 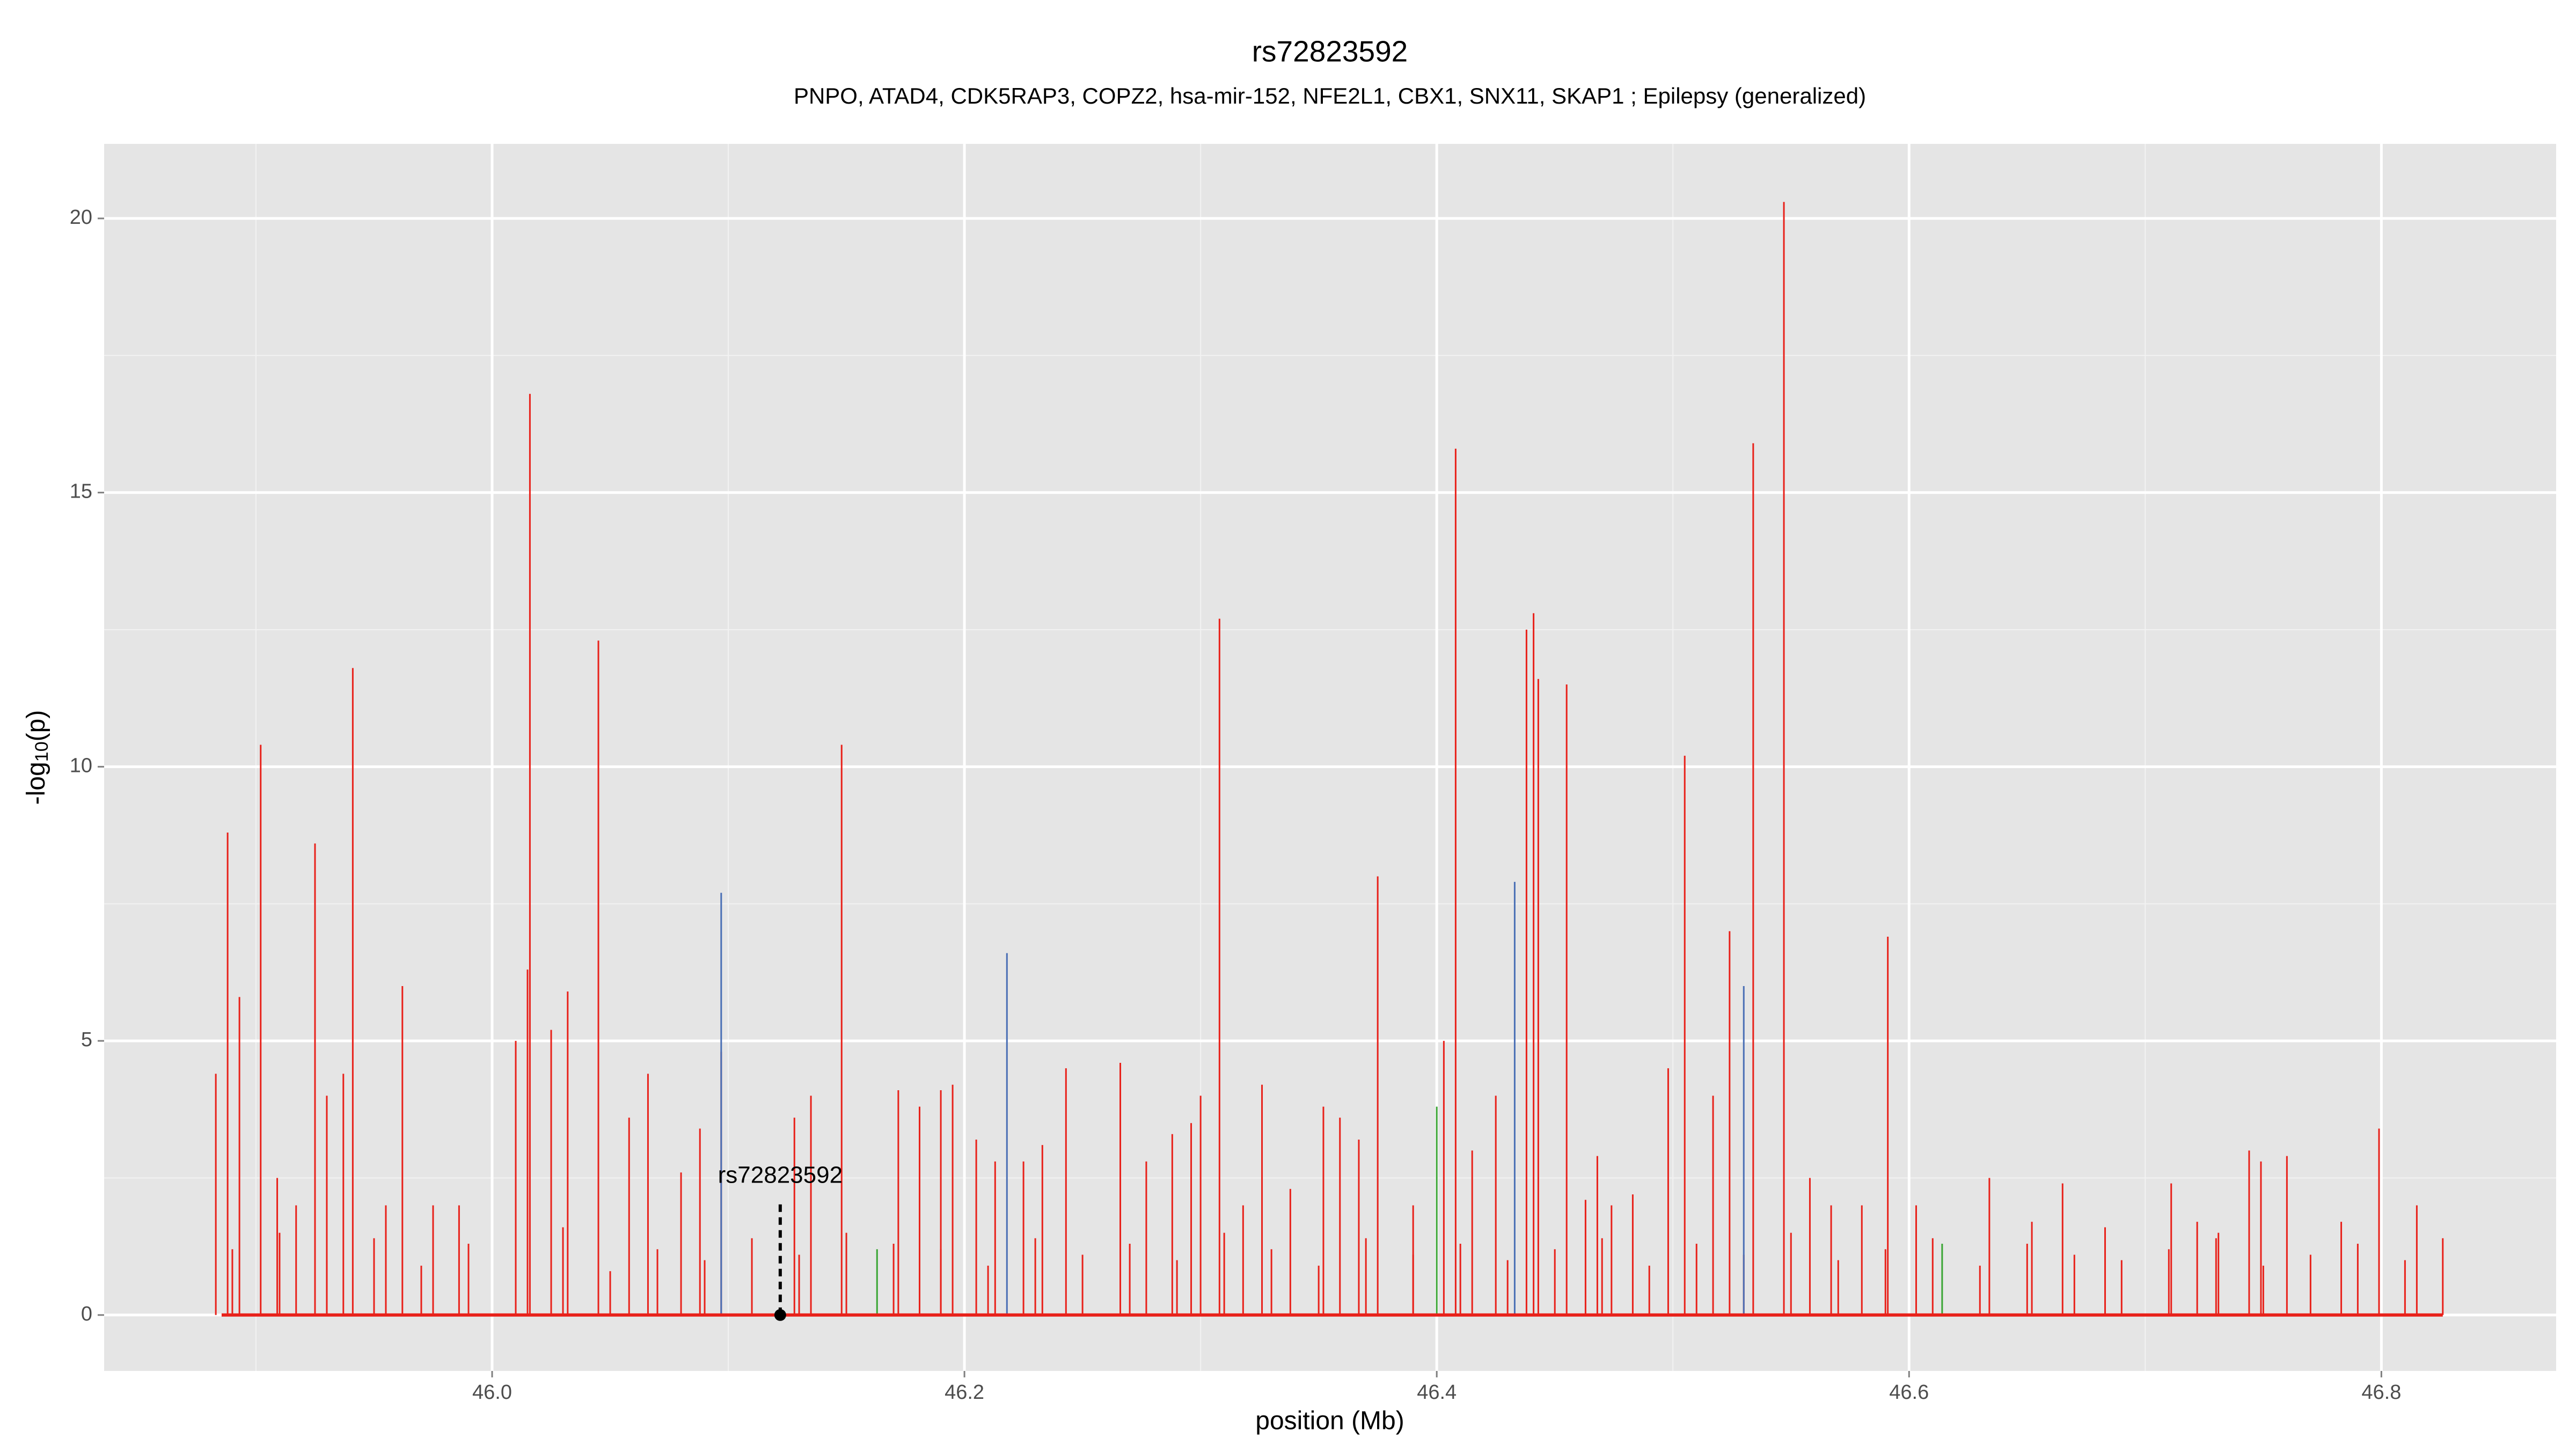 What do you see at coordinates (492, 1392) in the screenshot?
I see `x-tick-label: 46.0` at bounding box center [492, 1392].